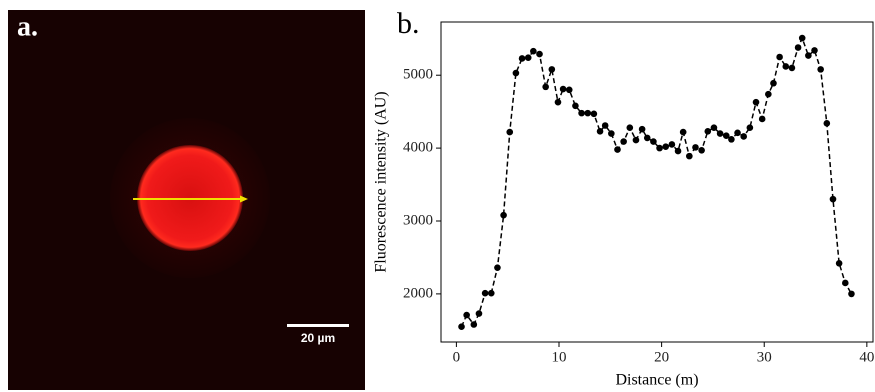  Describe the element at coordinates (764, 357) in the screenshot. I see `x-tick-label: 30` at that location.